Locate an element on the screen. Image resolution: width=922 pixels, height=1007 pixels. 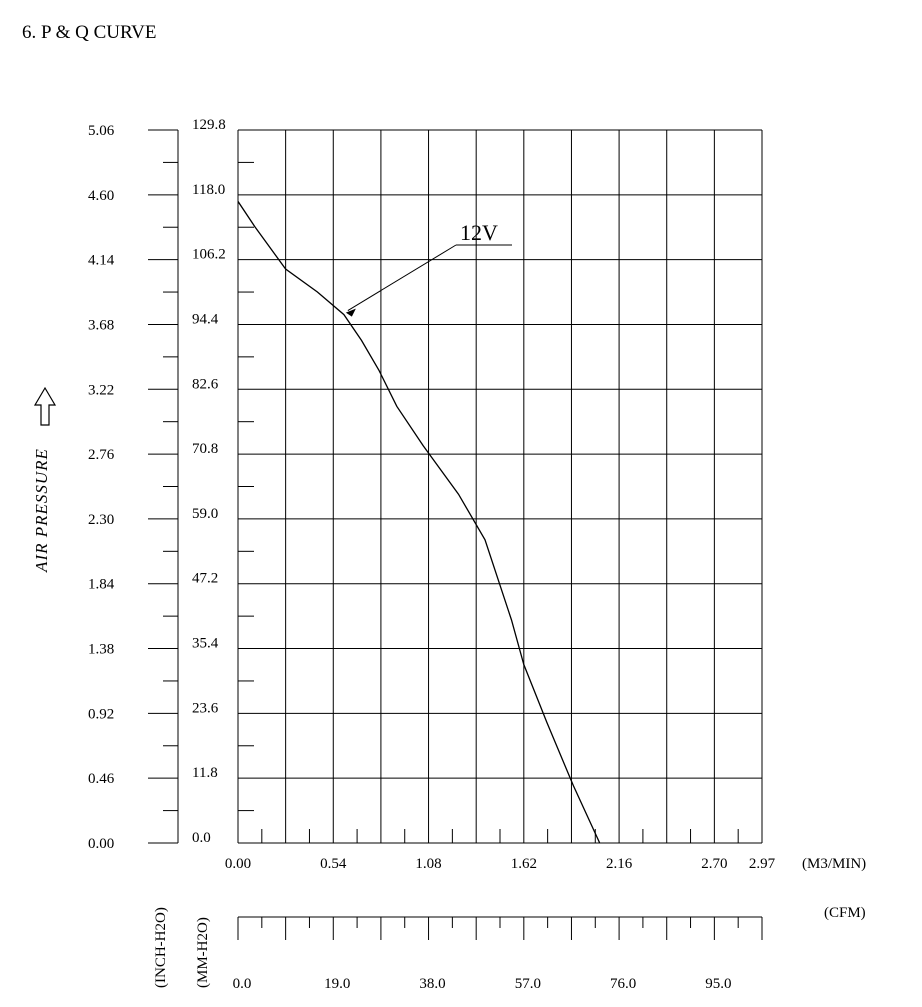
y-mm-tick-label: 59.0 is located at coordinates (205, 514).